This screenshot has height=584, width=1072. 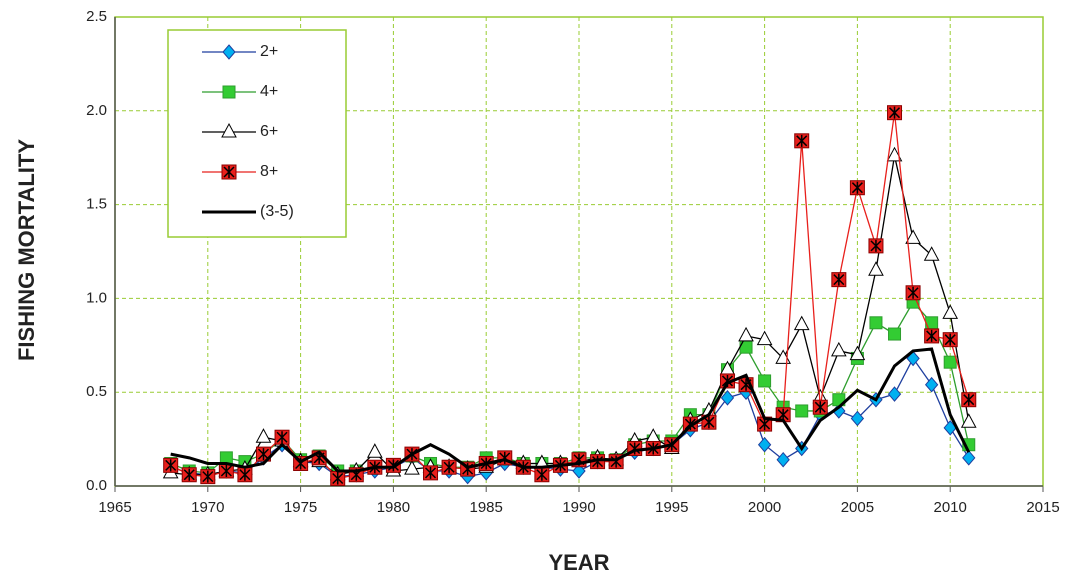 I want to click on x-tick-label: 1980, so click(x=393, y=507).